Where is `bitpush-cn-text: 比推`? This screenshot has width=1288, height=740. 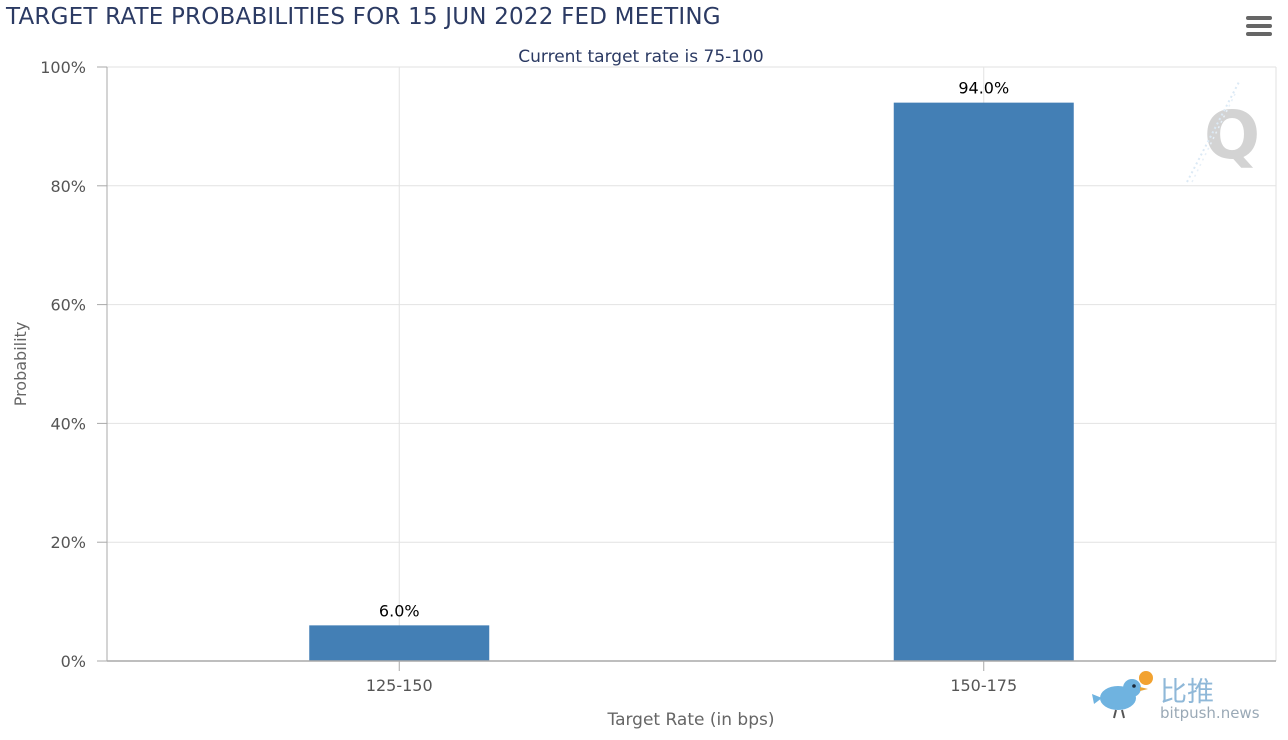
bitpush-cn-text: 比推 is located at coordinates (1187, 692).